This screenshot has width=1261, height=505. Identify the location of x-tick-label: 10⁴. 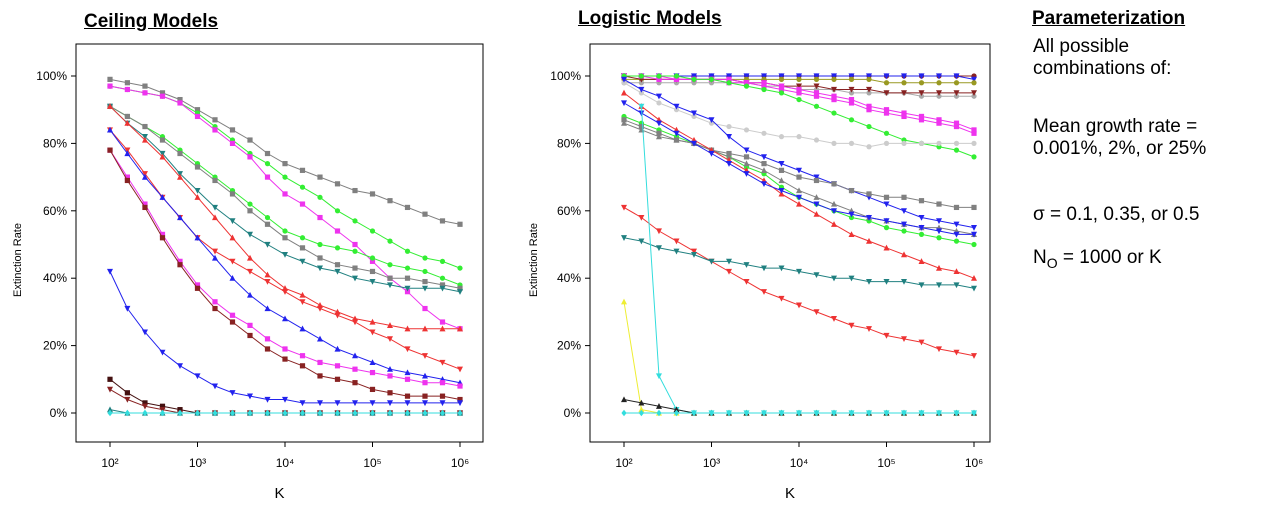
(799, 463).